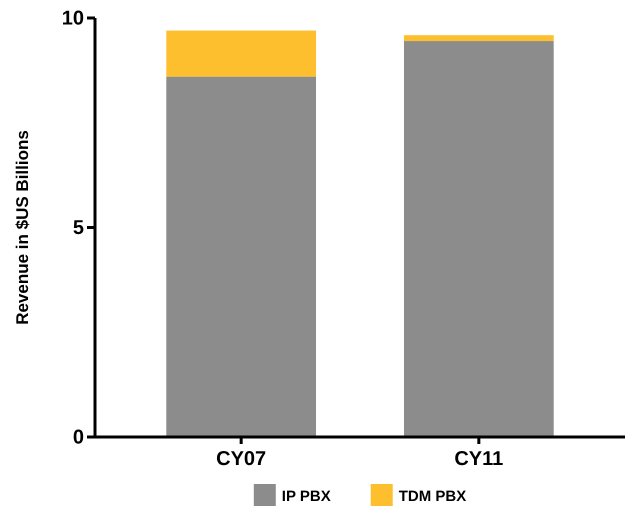 Image resolution: width=629 pixels, height=512 pixels. What do you see at coordinates (241, 459) in the screenshot?
I see `x-tick-label: CY07` at bounding box center [241, 459].